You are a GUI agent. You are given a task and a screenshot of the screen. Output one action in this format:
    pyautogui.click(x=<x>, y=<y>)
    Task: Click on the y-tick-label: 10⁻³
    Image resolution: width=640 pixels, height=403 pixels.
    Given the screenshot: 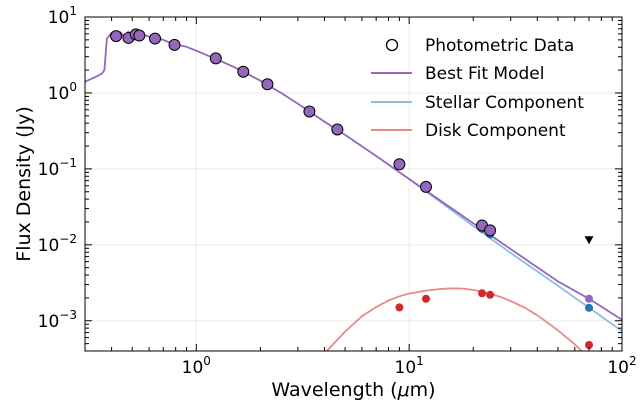 What is the action you would take?
    pyautogui.click(x=57, y=320)
    